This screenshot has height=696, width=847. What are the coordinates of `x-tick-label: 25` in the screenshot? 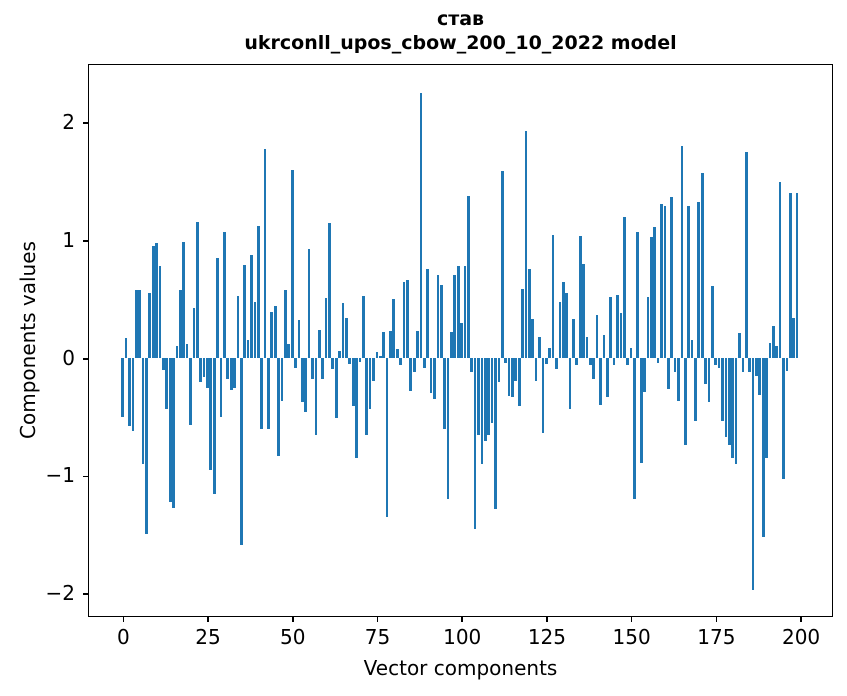 It's located at (208, 637).